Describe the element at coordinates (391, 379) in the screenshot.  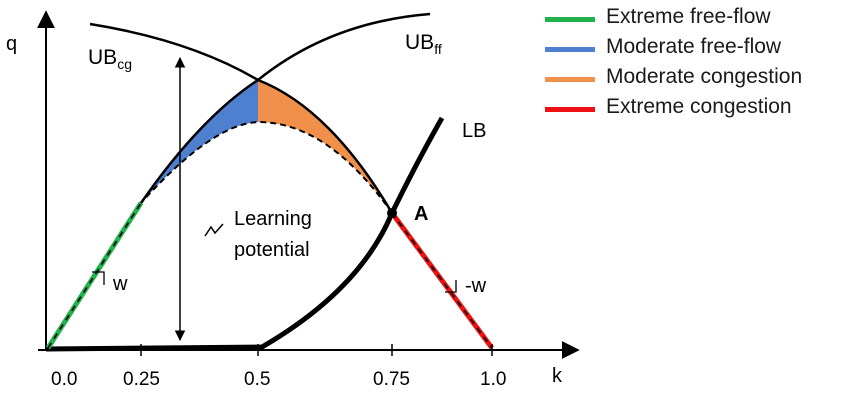
I see `tick-label-3: 0.75` at that location.